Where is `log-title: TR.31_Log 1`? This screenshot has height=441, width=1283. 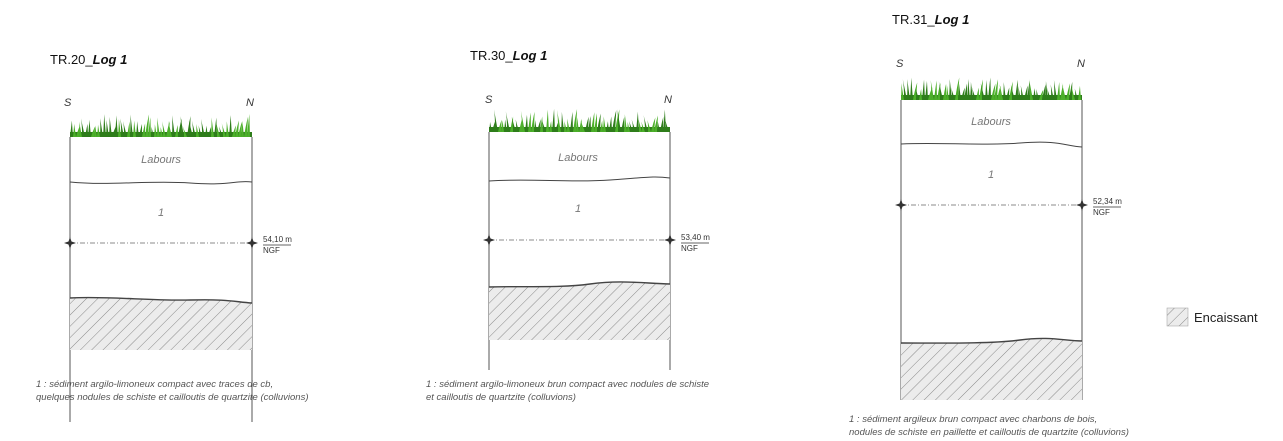 log-title: TR.31_Log 1 is located at coordinates (930, 19).